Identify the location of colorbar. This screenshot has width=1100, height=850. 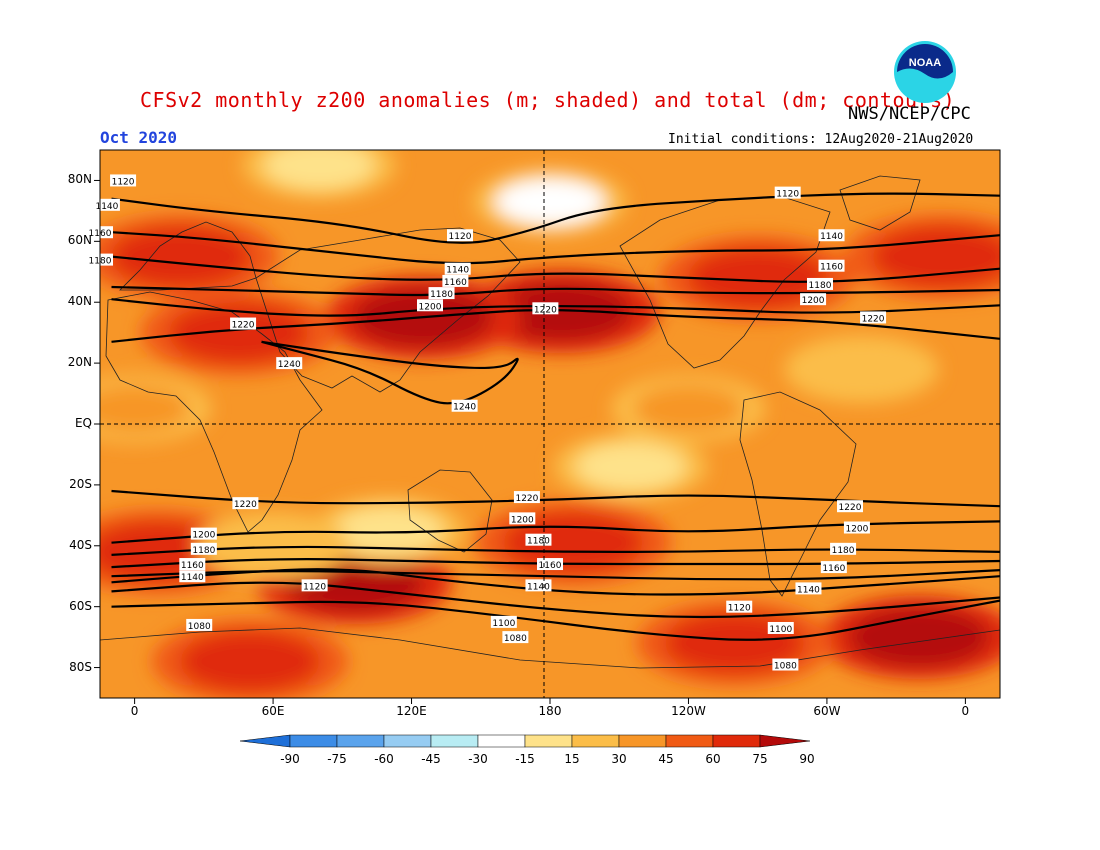
(525, 741).